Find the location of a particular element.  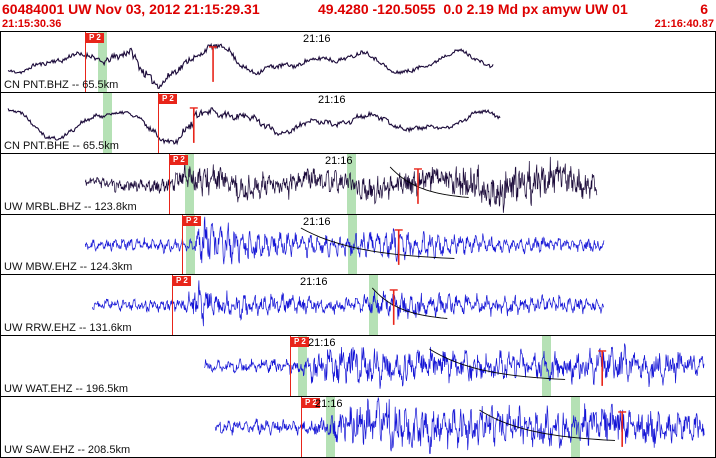

window-end-time: 21:16:40.87 is located at coordinates (684, 24).